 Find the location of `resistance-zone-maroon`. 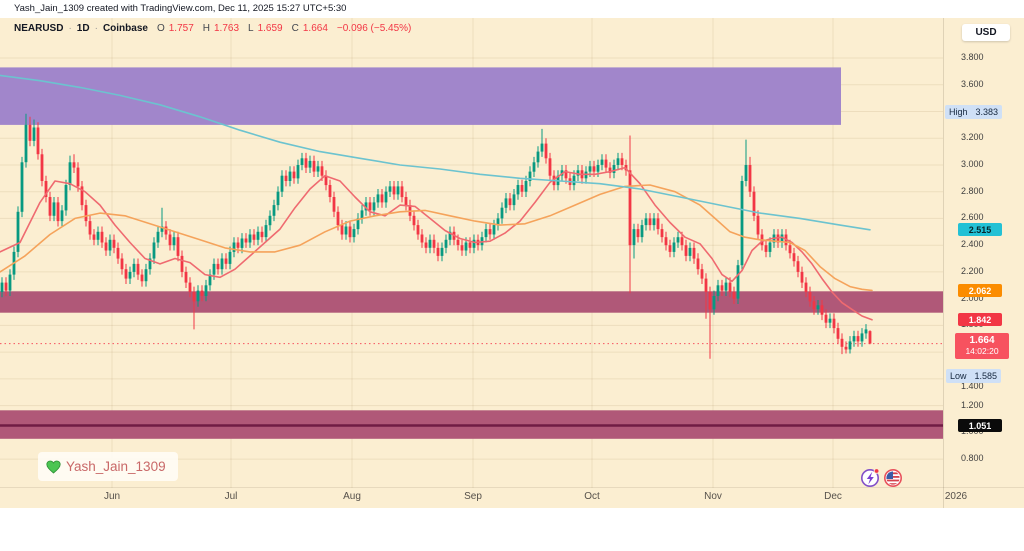

resistance-zone-maroon is located at coordinates (471, 302).